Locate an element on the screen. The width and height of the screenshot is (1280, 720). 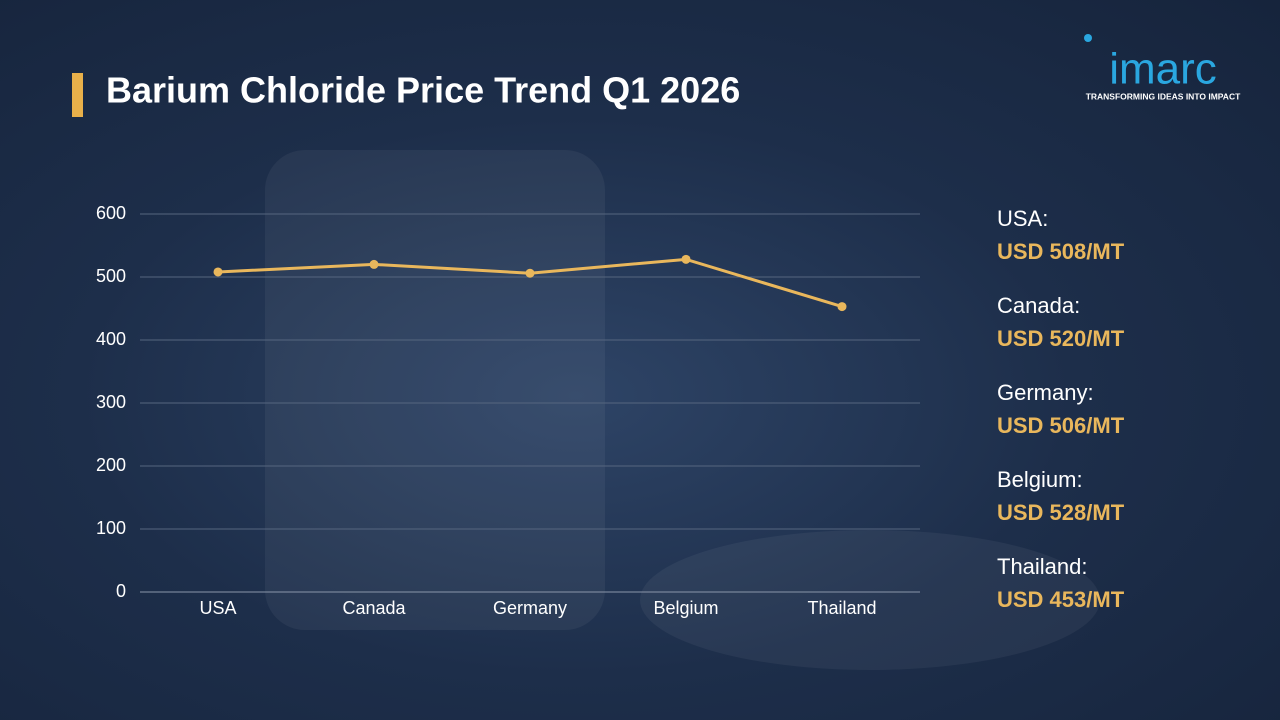
logo-tagline: TRANSFORMING IDEAS INTO IMPACT is located at coordinates (1163, 96).